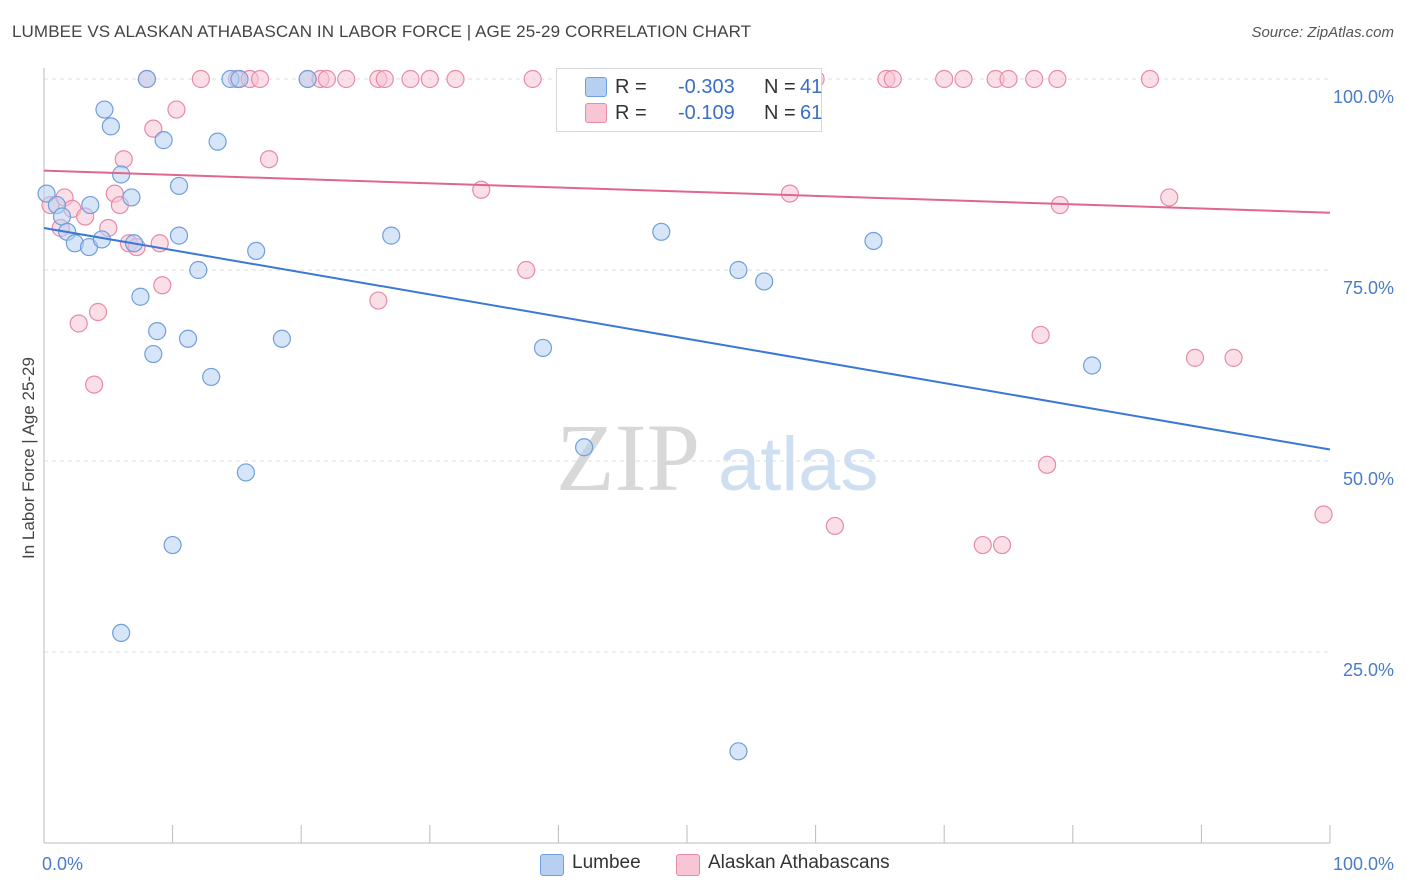  I want to click on x-tick-max: 100.0%, so click(1363, 864).